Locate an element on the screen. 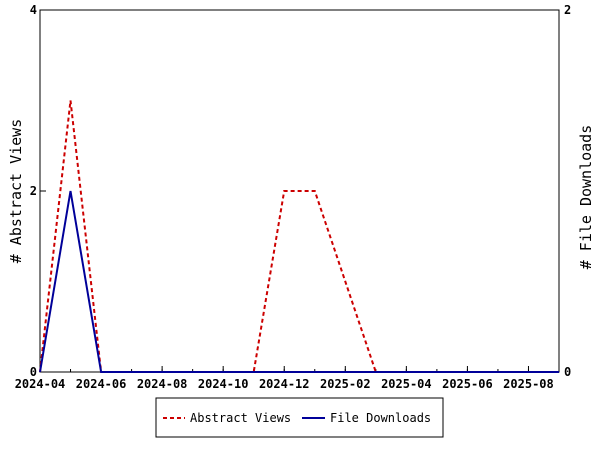  x-tick-label: 2025-08 is located at coordinates (528, 384).